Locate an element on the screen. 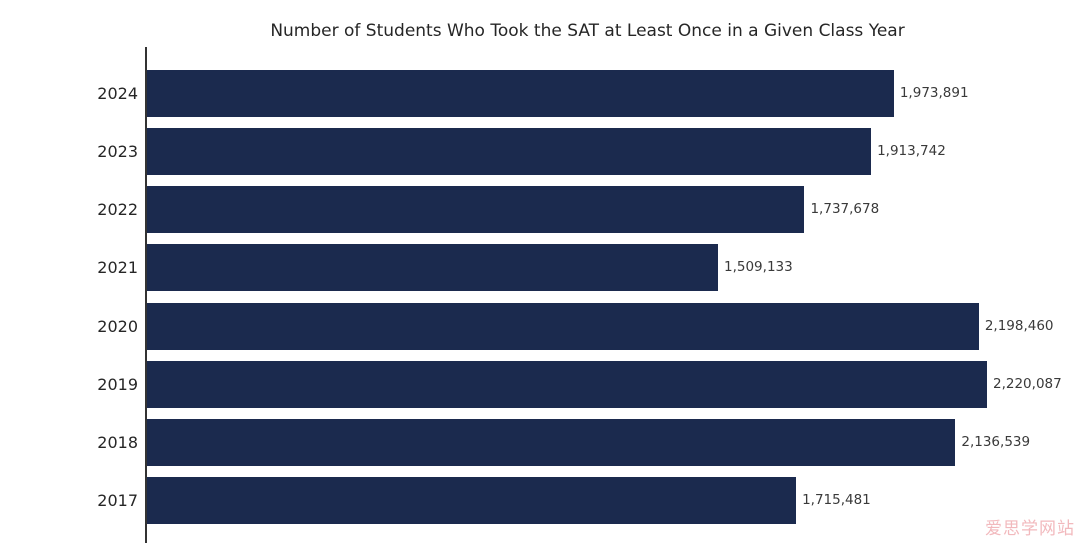 The image size is (1080, 543). bar-row: 2020 2,198,460 is located at coordinates (540, 326).